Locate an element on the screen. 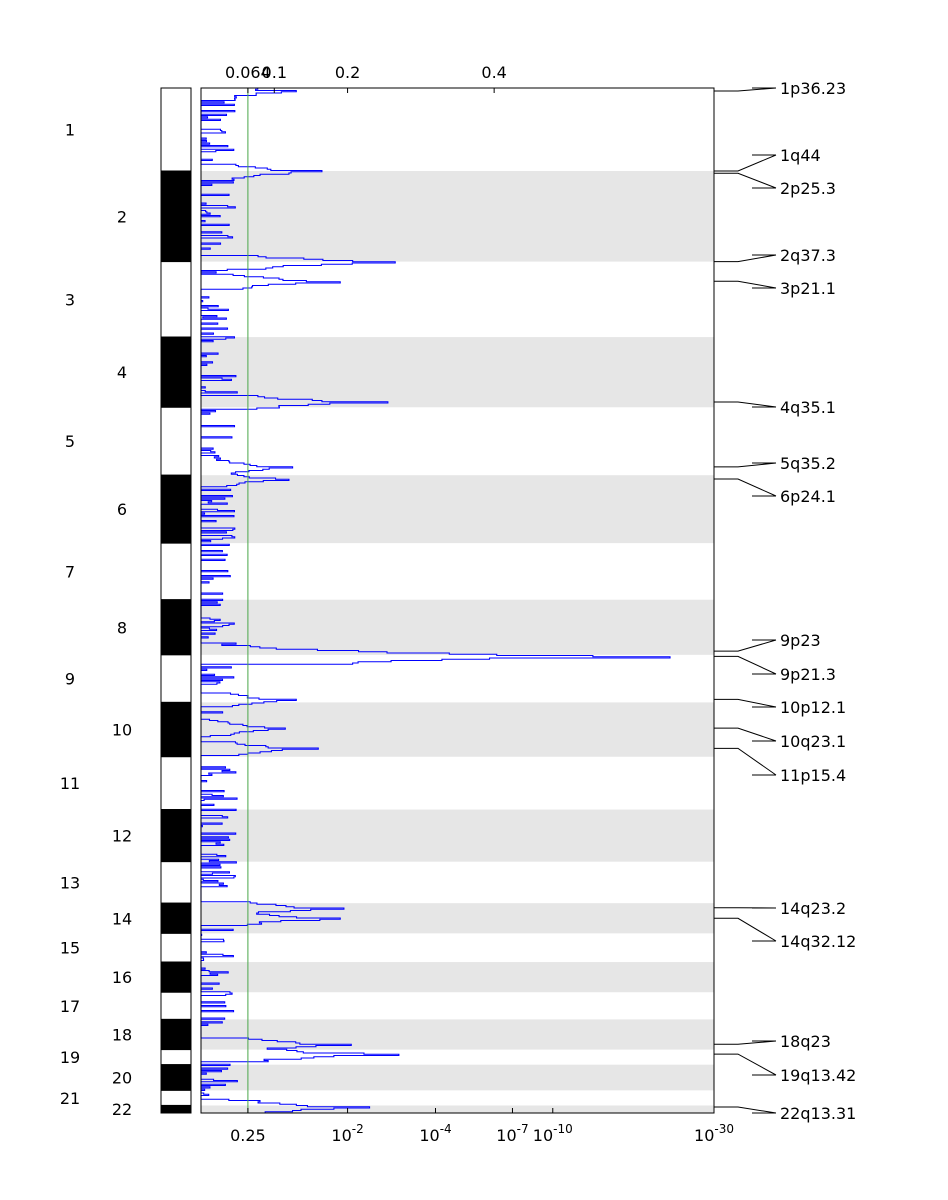 The image size is (948, 1200). chromosome-label-11: 11 is located at coordinates (70, 783).